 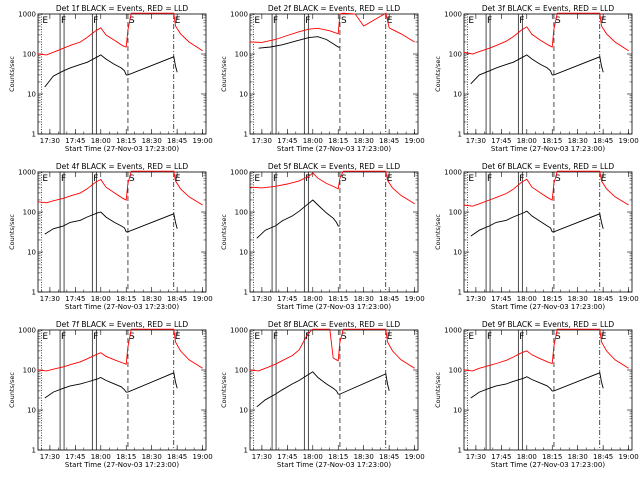 I want to click on panel-title: Det 1f BLACK = Events, RED = LLD, so click(x=122, y=8).